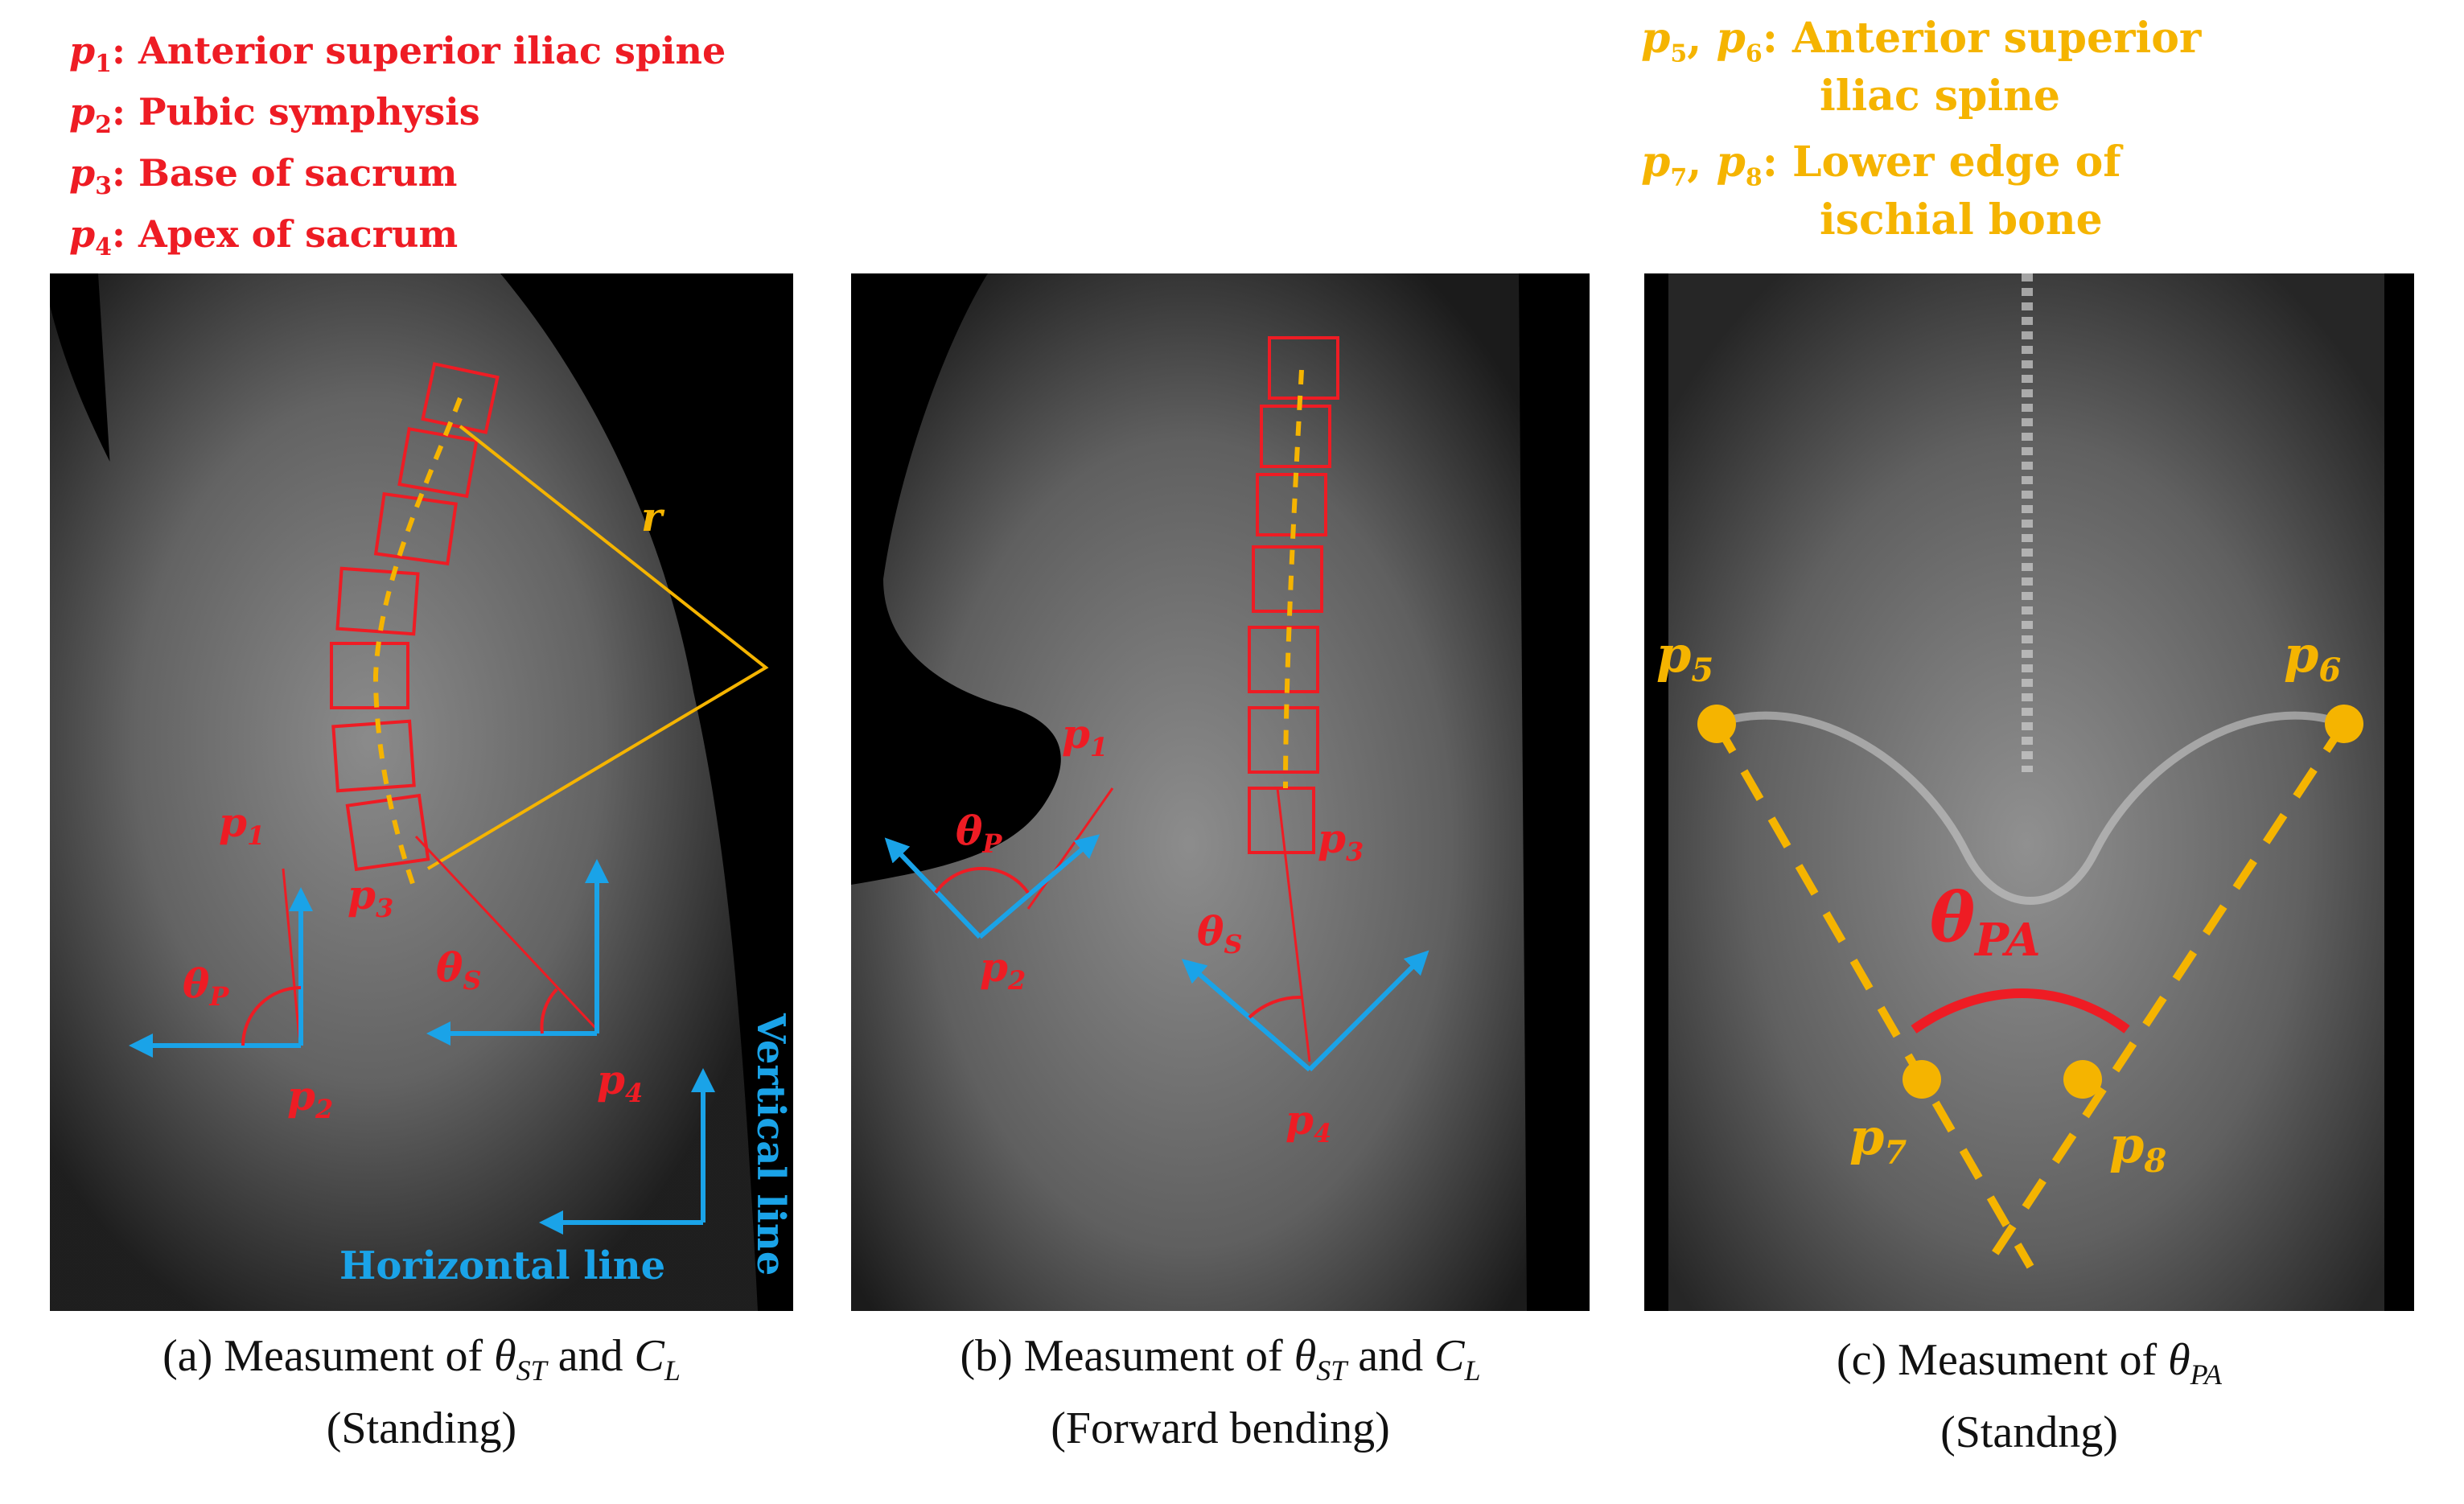 This screenshot has height=1504, width=2464. Describe the element at coordinates (2030, 808) in the screenshot. I see `pelvis-outline-c` at that location.